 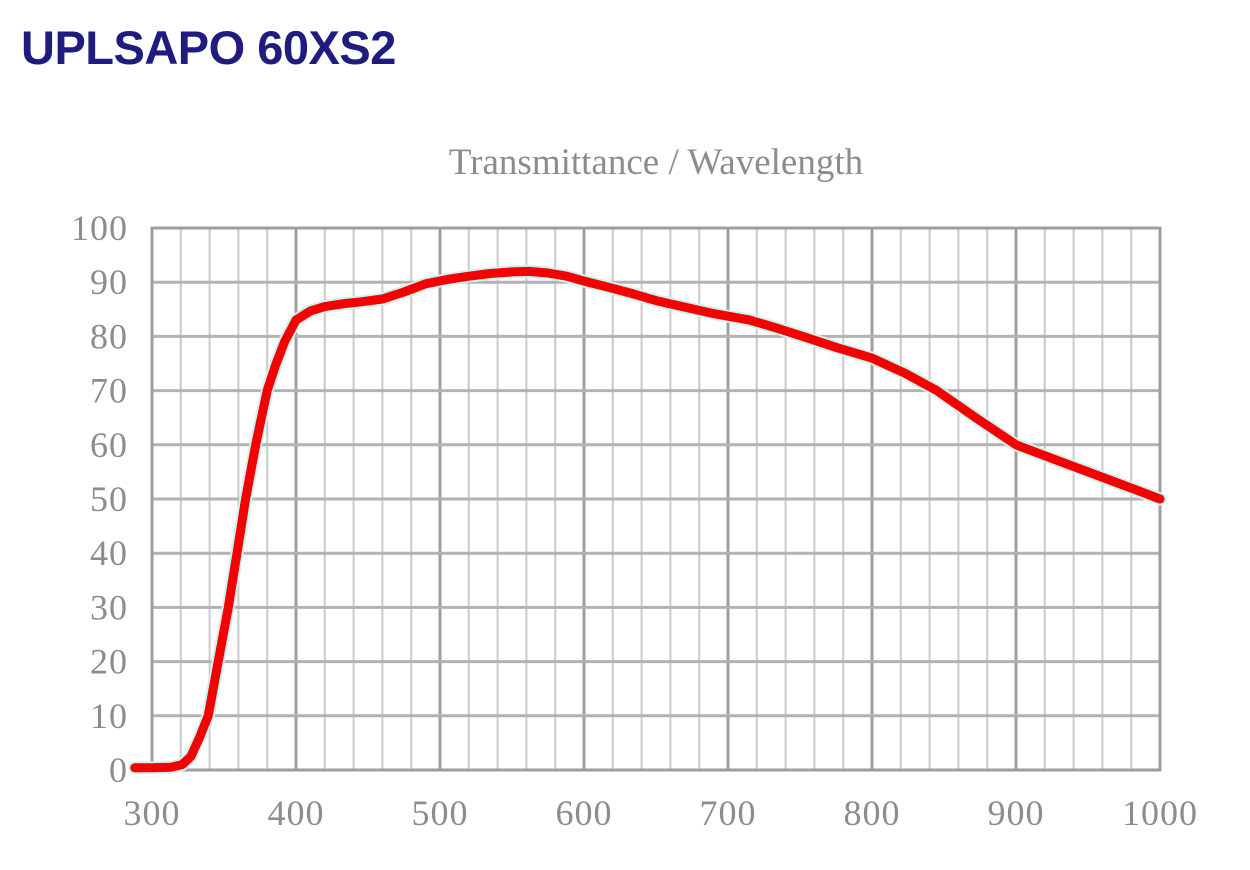 I want to click on y-tick-label: 70, so click(x=109, y=391).